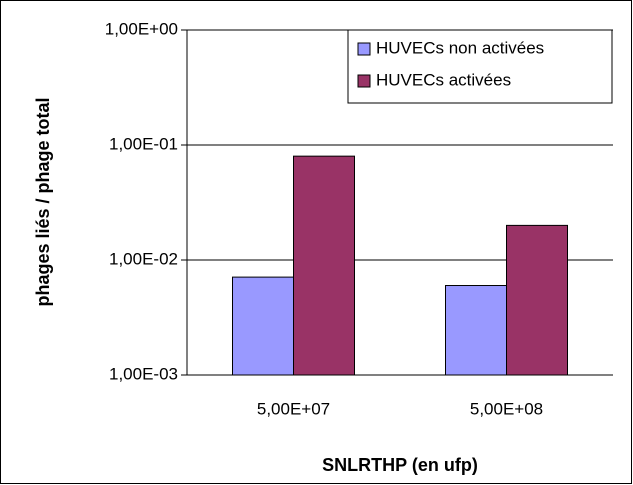  What do you see at coordinates (443, 79) in the screenshot?
I see `legend-label: HUVECs activées` at bounding box center [443, 79].